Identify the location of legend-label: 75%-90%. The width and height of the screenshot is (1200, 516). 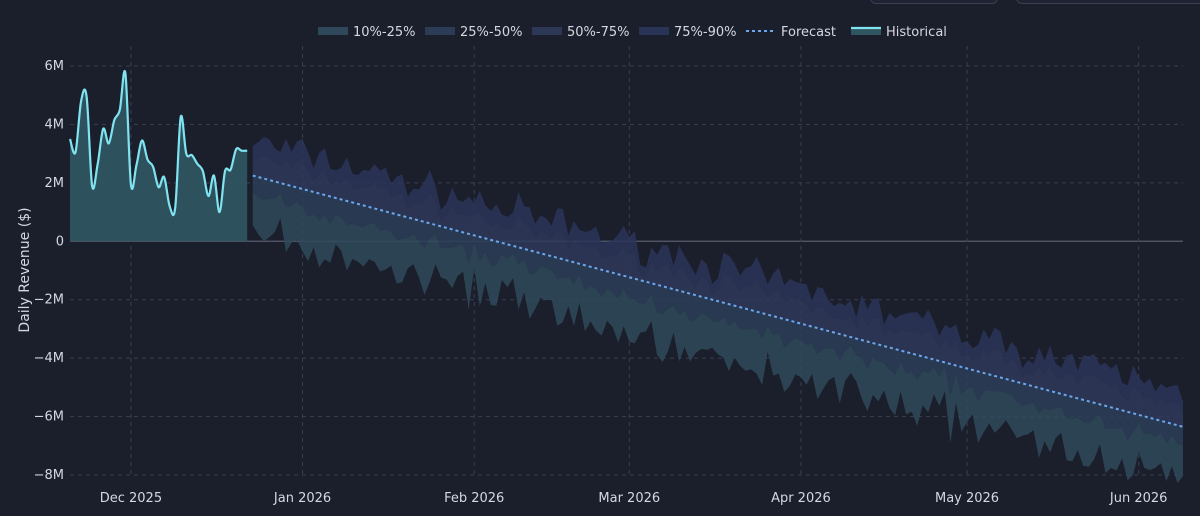
(705, 32).